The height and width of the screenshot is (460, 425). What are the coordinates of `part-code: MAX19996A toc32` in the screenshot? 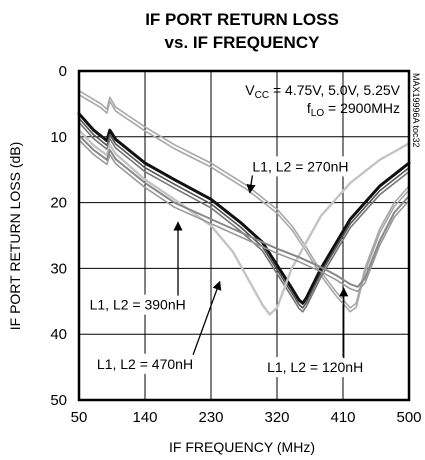 It's located at (416, 110).